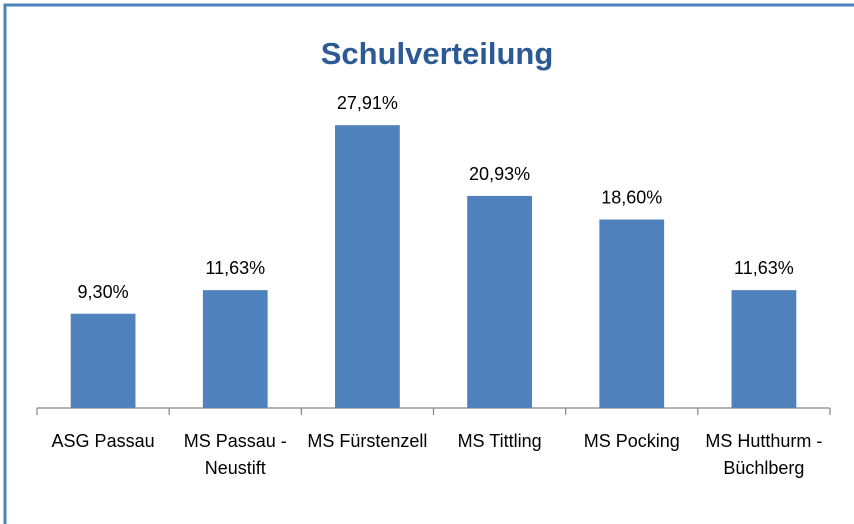 The width and height of the screenshot is (854, 524). I want to click on chart-title: Schulverteilung, so click(437, 53).